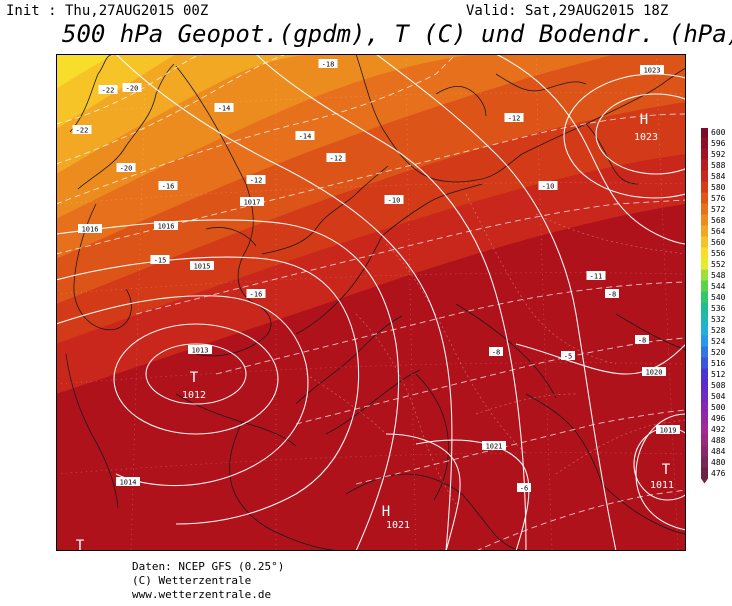  What do you see at coordinates (202, 594) in the screenshot?
I see `credit-website: www.wetterzentrale.de` at bounding box center [202, 594].